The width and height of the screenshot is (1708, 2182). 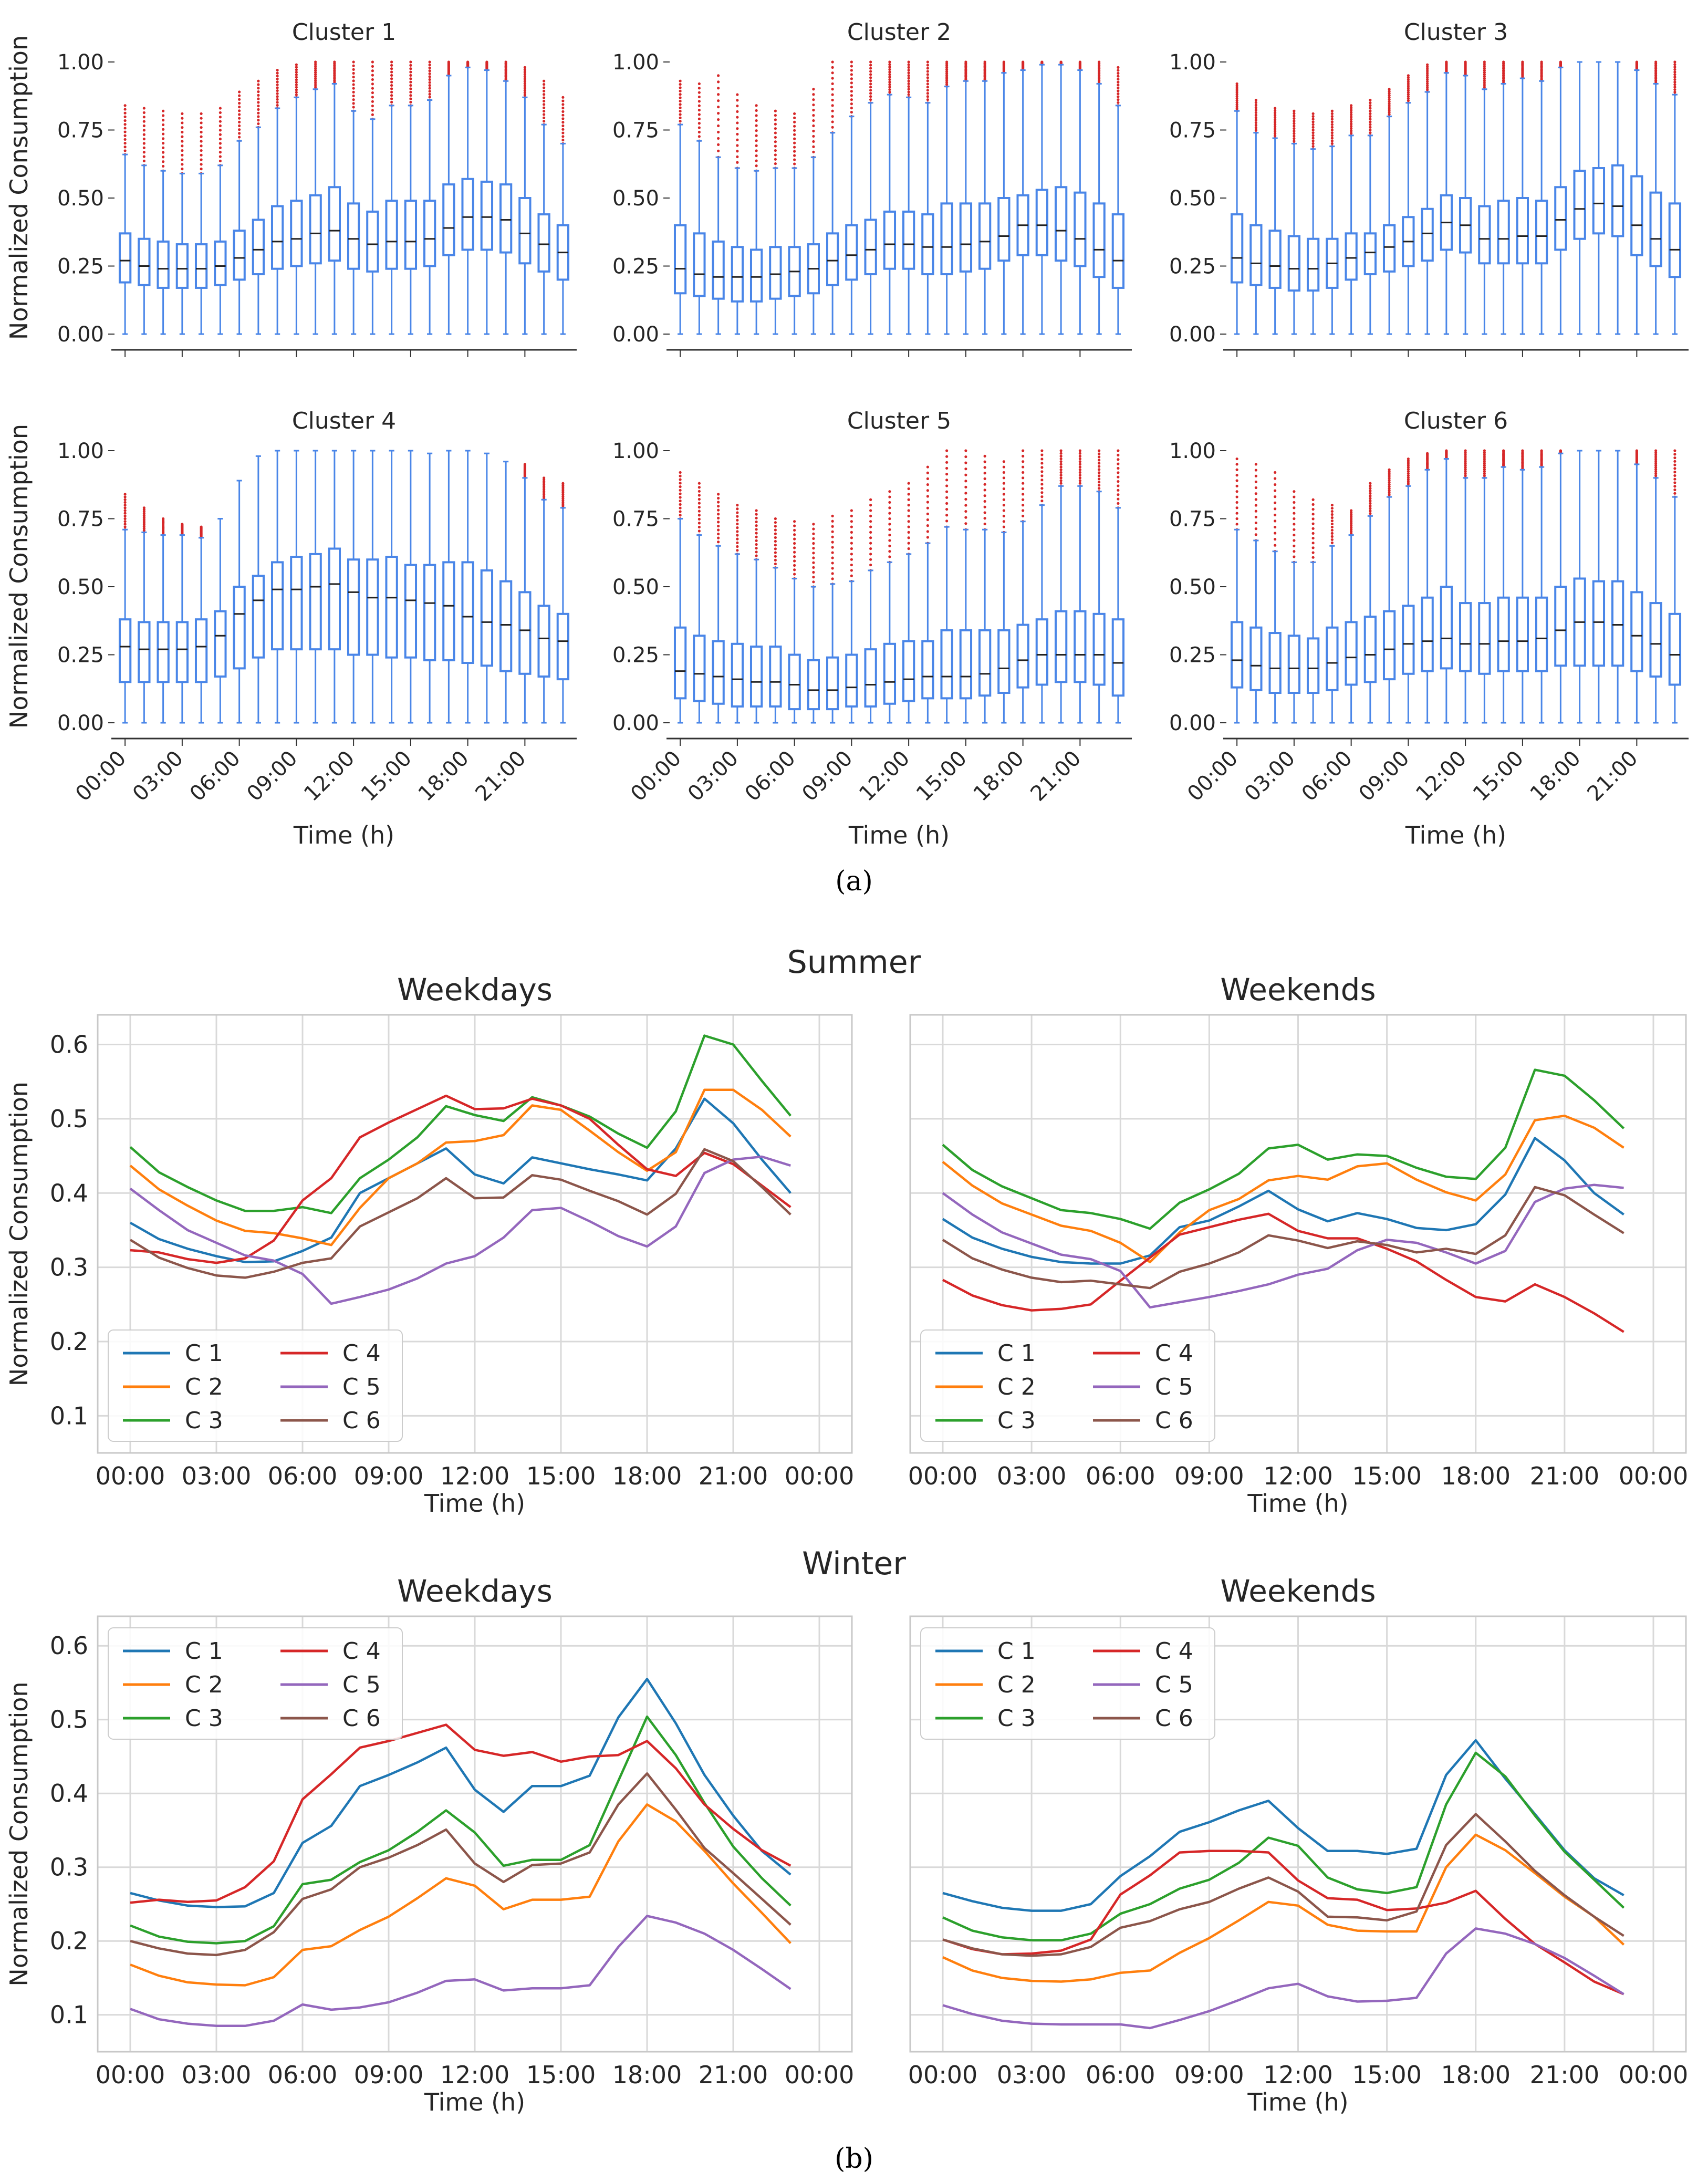 I want to click on y-tick-label: 0.5, so click(x=69, y=1119).